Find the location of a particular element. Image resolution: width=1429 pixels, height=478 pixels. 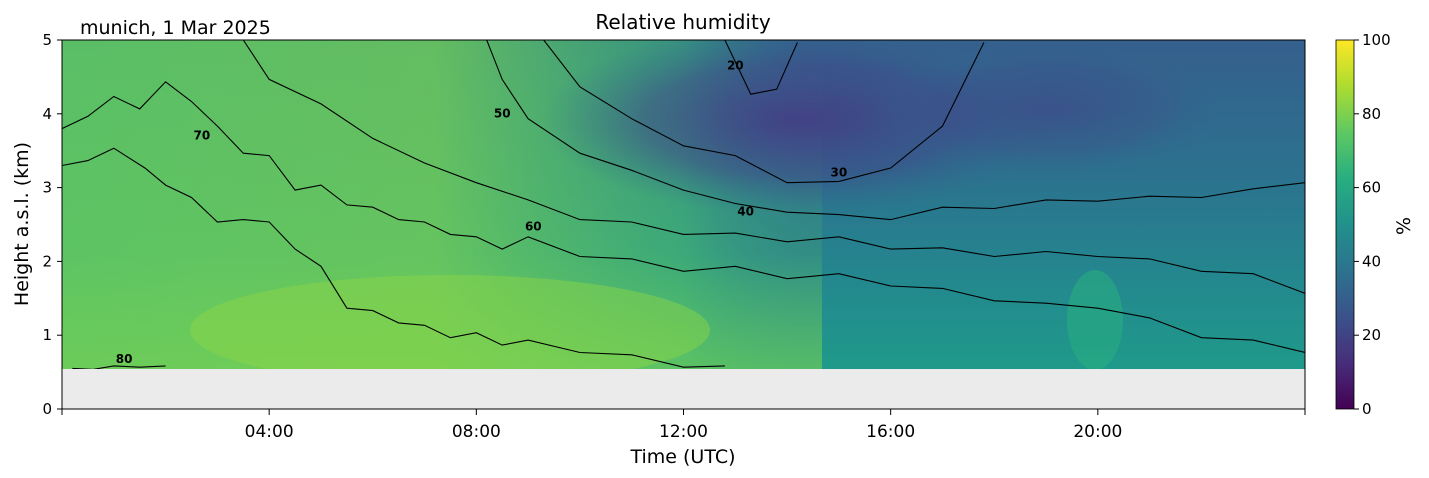

contour-label: 80 is located at coordinates (124, 359).